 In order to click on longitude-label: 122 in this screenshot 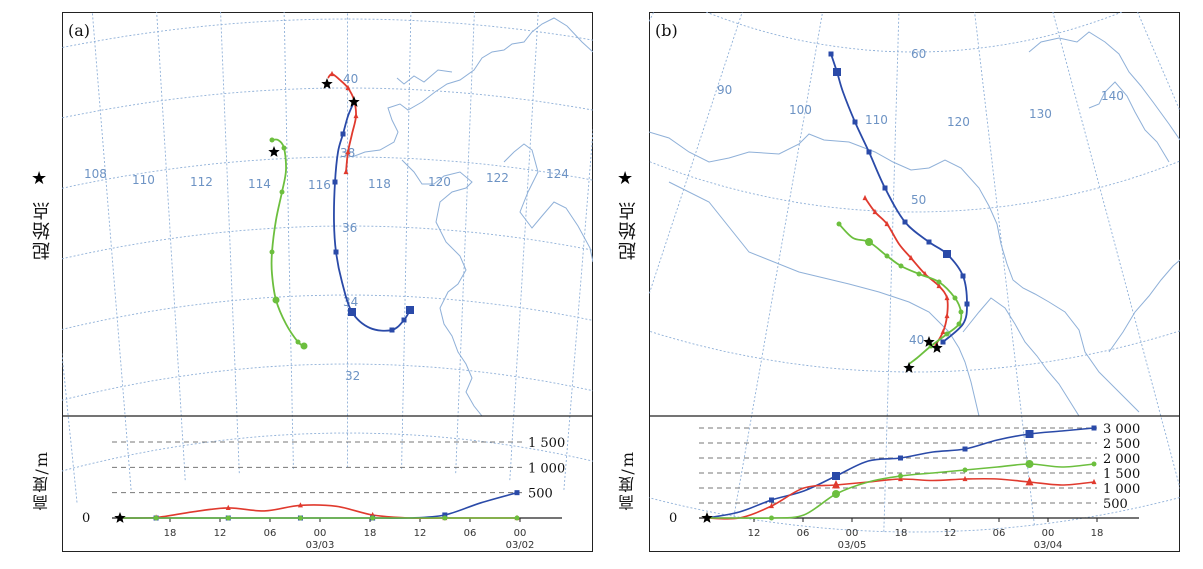, I will do `click(497, 178)`.